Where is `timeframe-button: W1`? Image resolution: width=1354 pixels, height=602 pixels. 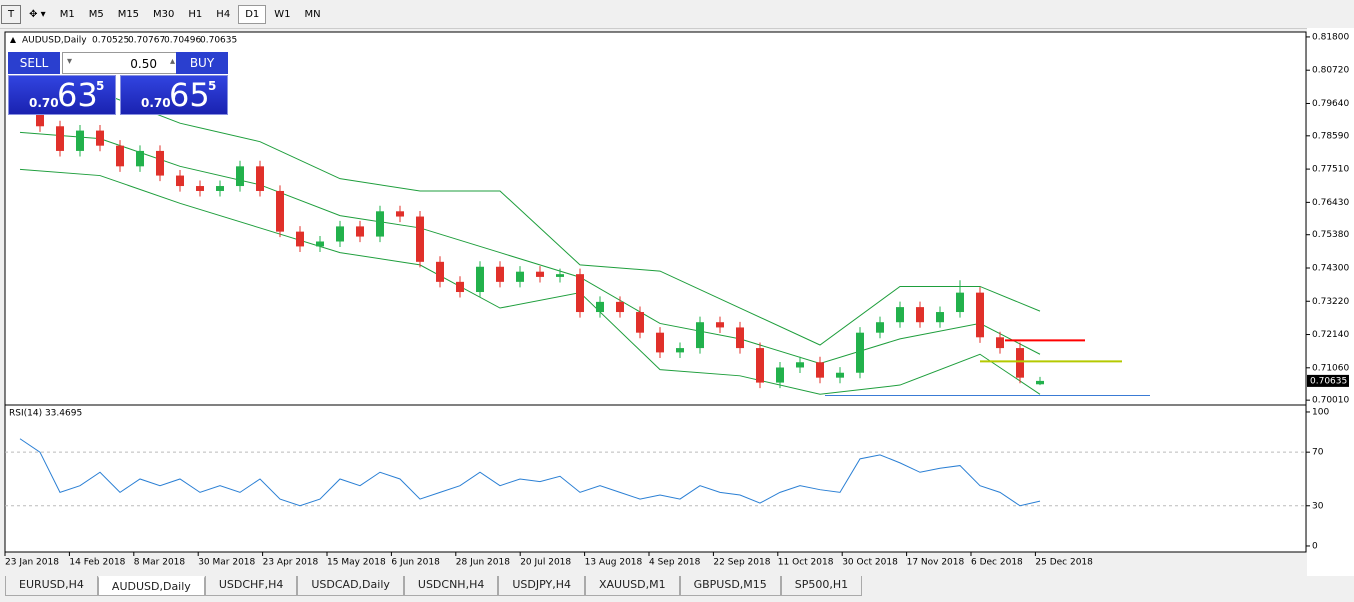 timeframe-button: W1 is located at coordinates (282, 14).